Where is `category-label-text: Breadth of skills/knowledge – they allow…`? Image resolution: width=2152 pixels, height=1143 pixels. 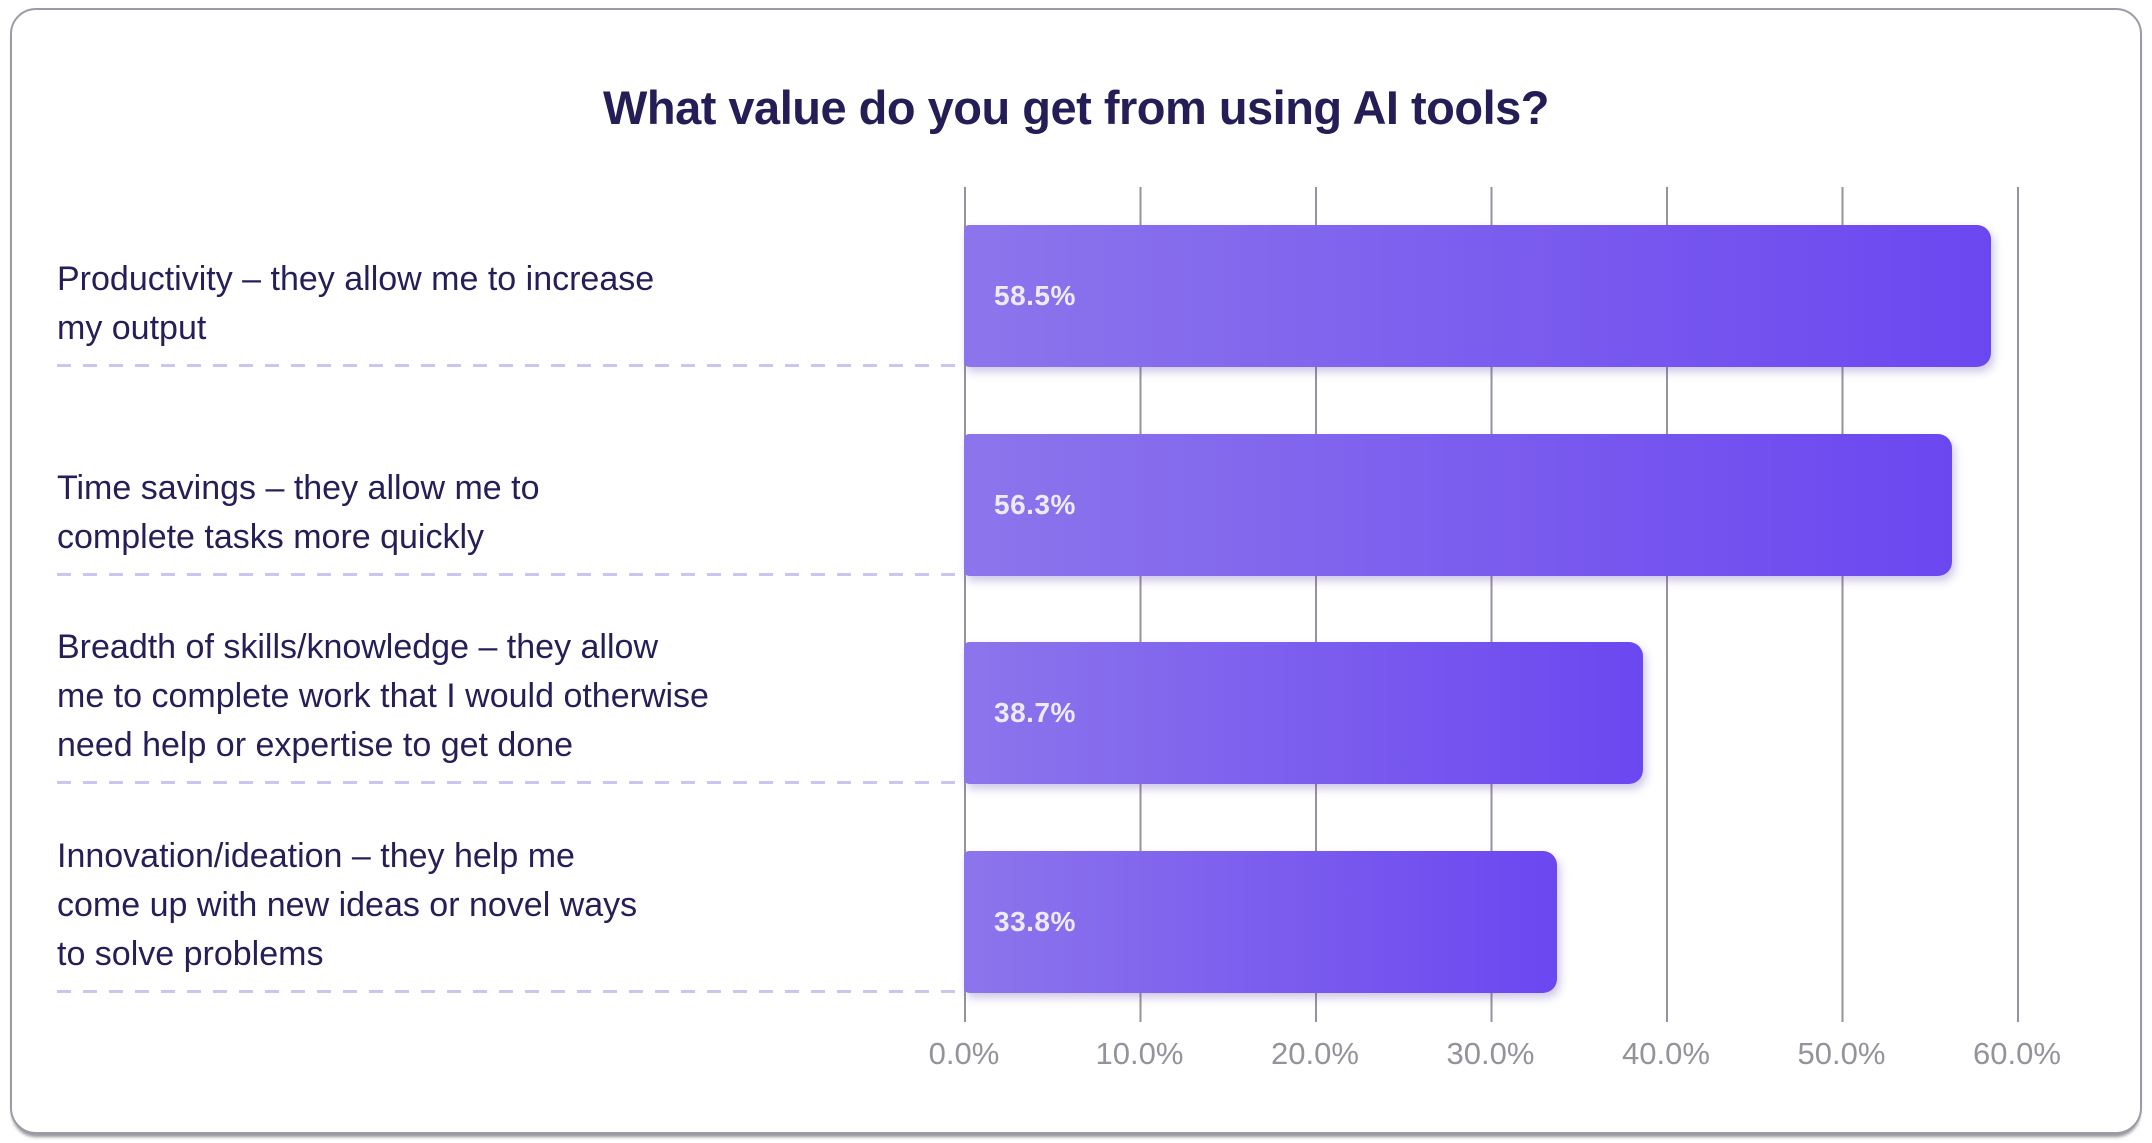 category-label-text: Breadth of skills/knowledge – they allow… is located at coordinates (383, 696).